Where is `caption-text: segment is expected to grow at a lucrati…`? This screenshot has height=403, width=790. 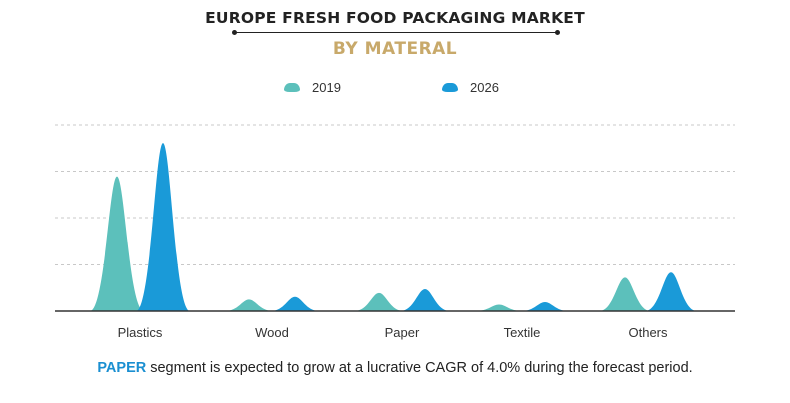
caption-text: segment is expected to grow at a lucrati… is located at coordinates (419, 368).